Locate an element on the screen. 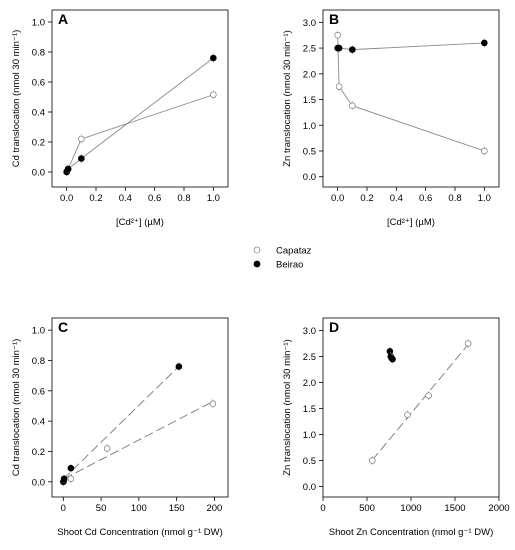 The width and height of the screenshot is (515, 550). x-tick-label: 100 is located at coordinates (139, 508).